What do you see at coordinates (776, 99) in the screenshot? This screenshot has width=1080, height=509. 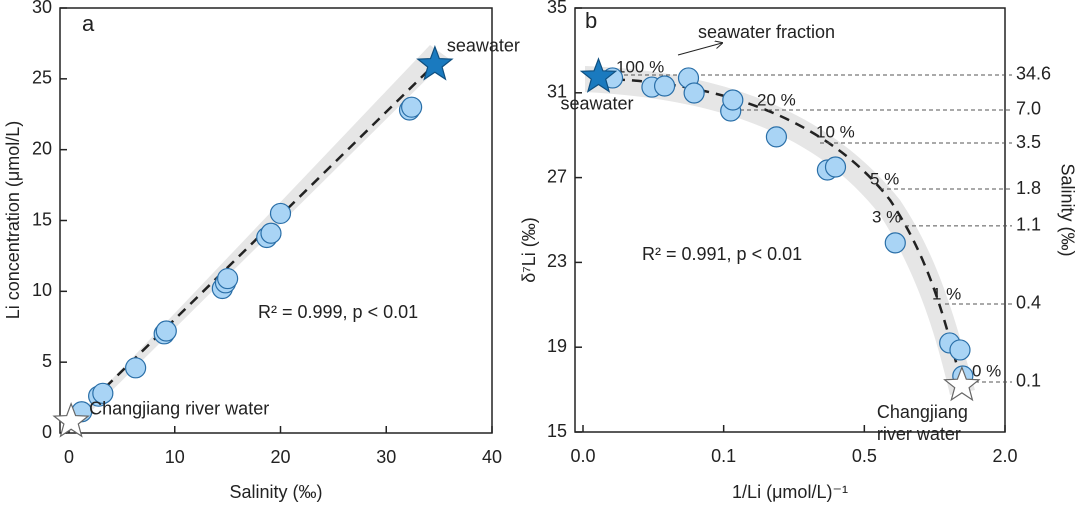 I see `fraction-label: 20 %` at bounding box center [776, 99].